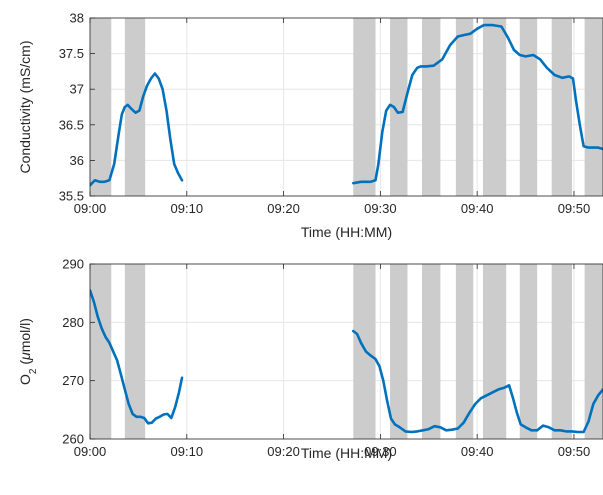  I want to click on oxygen-y-axis-label: O2 (μmol/l), so click(28, 351).